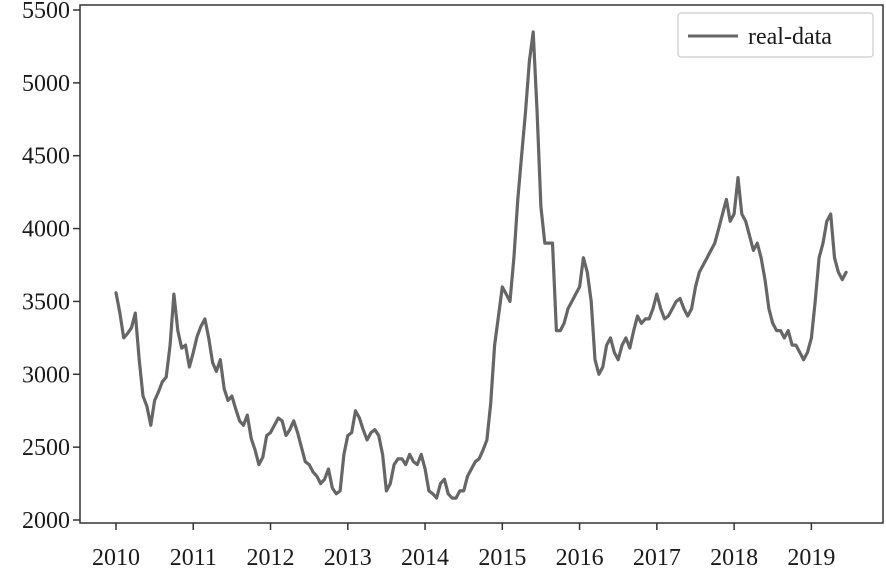 The width and height of the screenshot is (886, 570). I want to click on y-tick-label: 4500, so click(46, 157).